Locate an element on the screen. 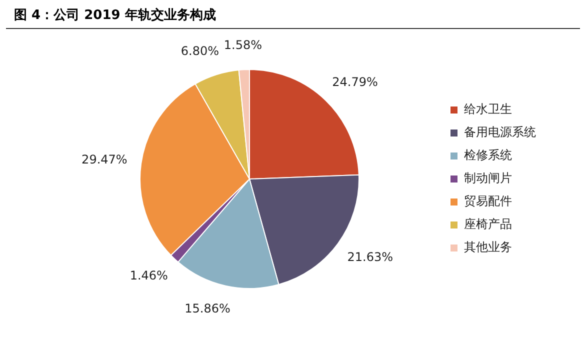 The width and height of the screenshot is (586, 337). legend-label: 座椅产品 is located at coordinates (488, 224).